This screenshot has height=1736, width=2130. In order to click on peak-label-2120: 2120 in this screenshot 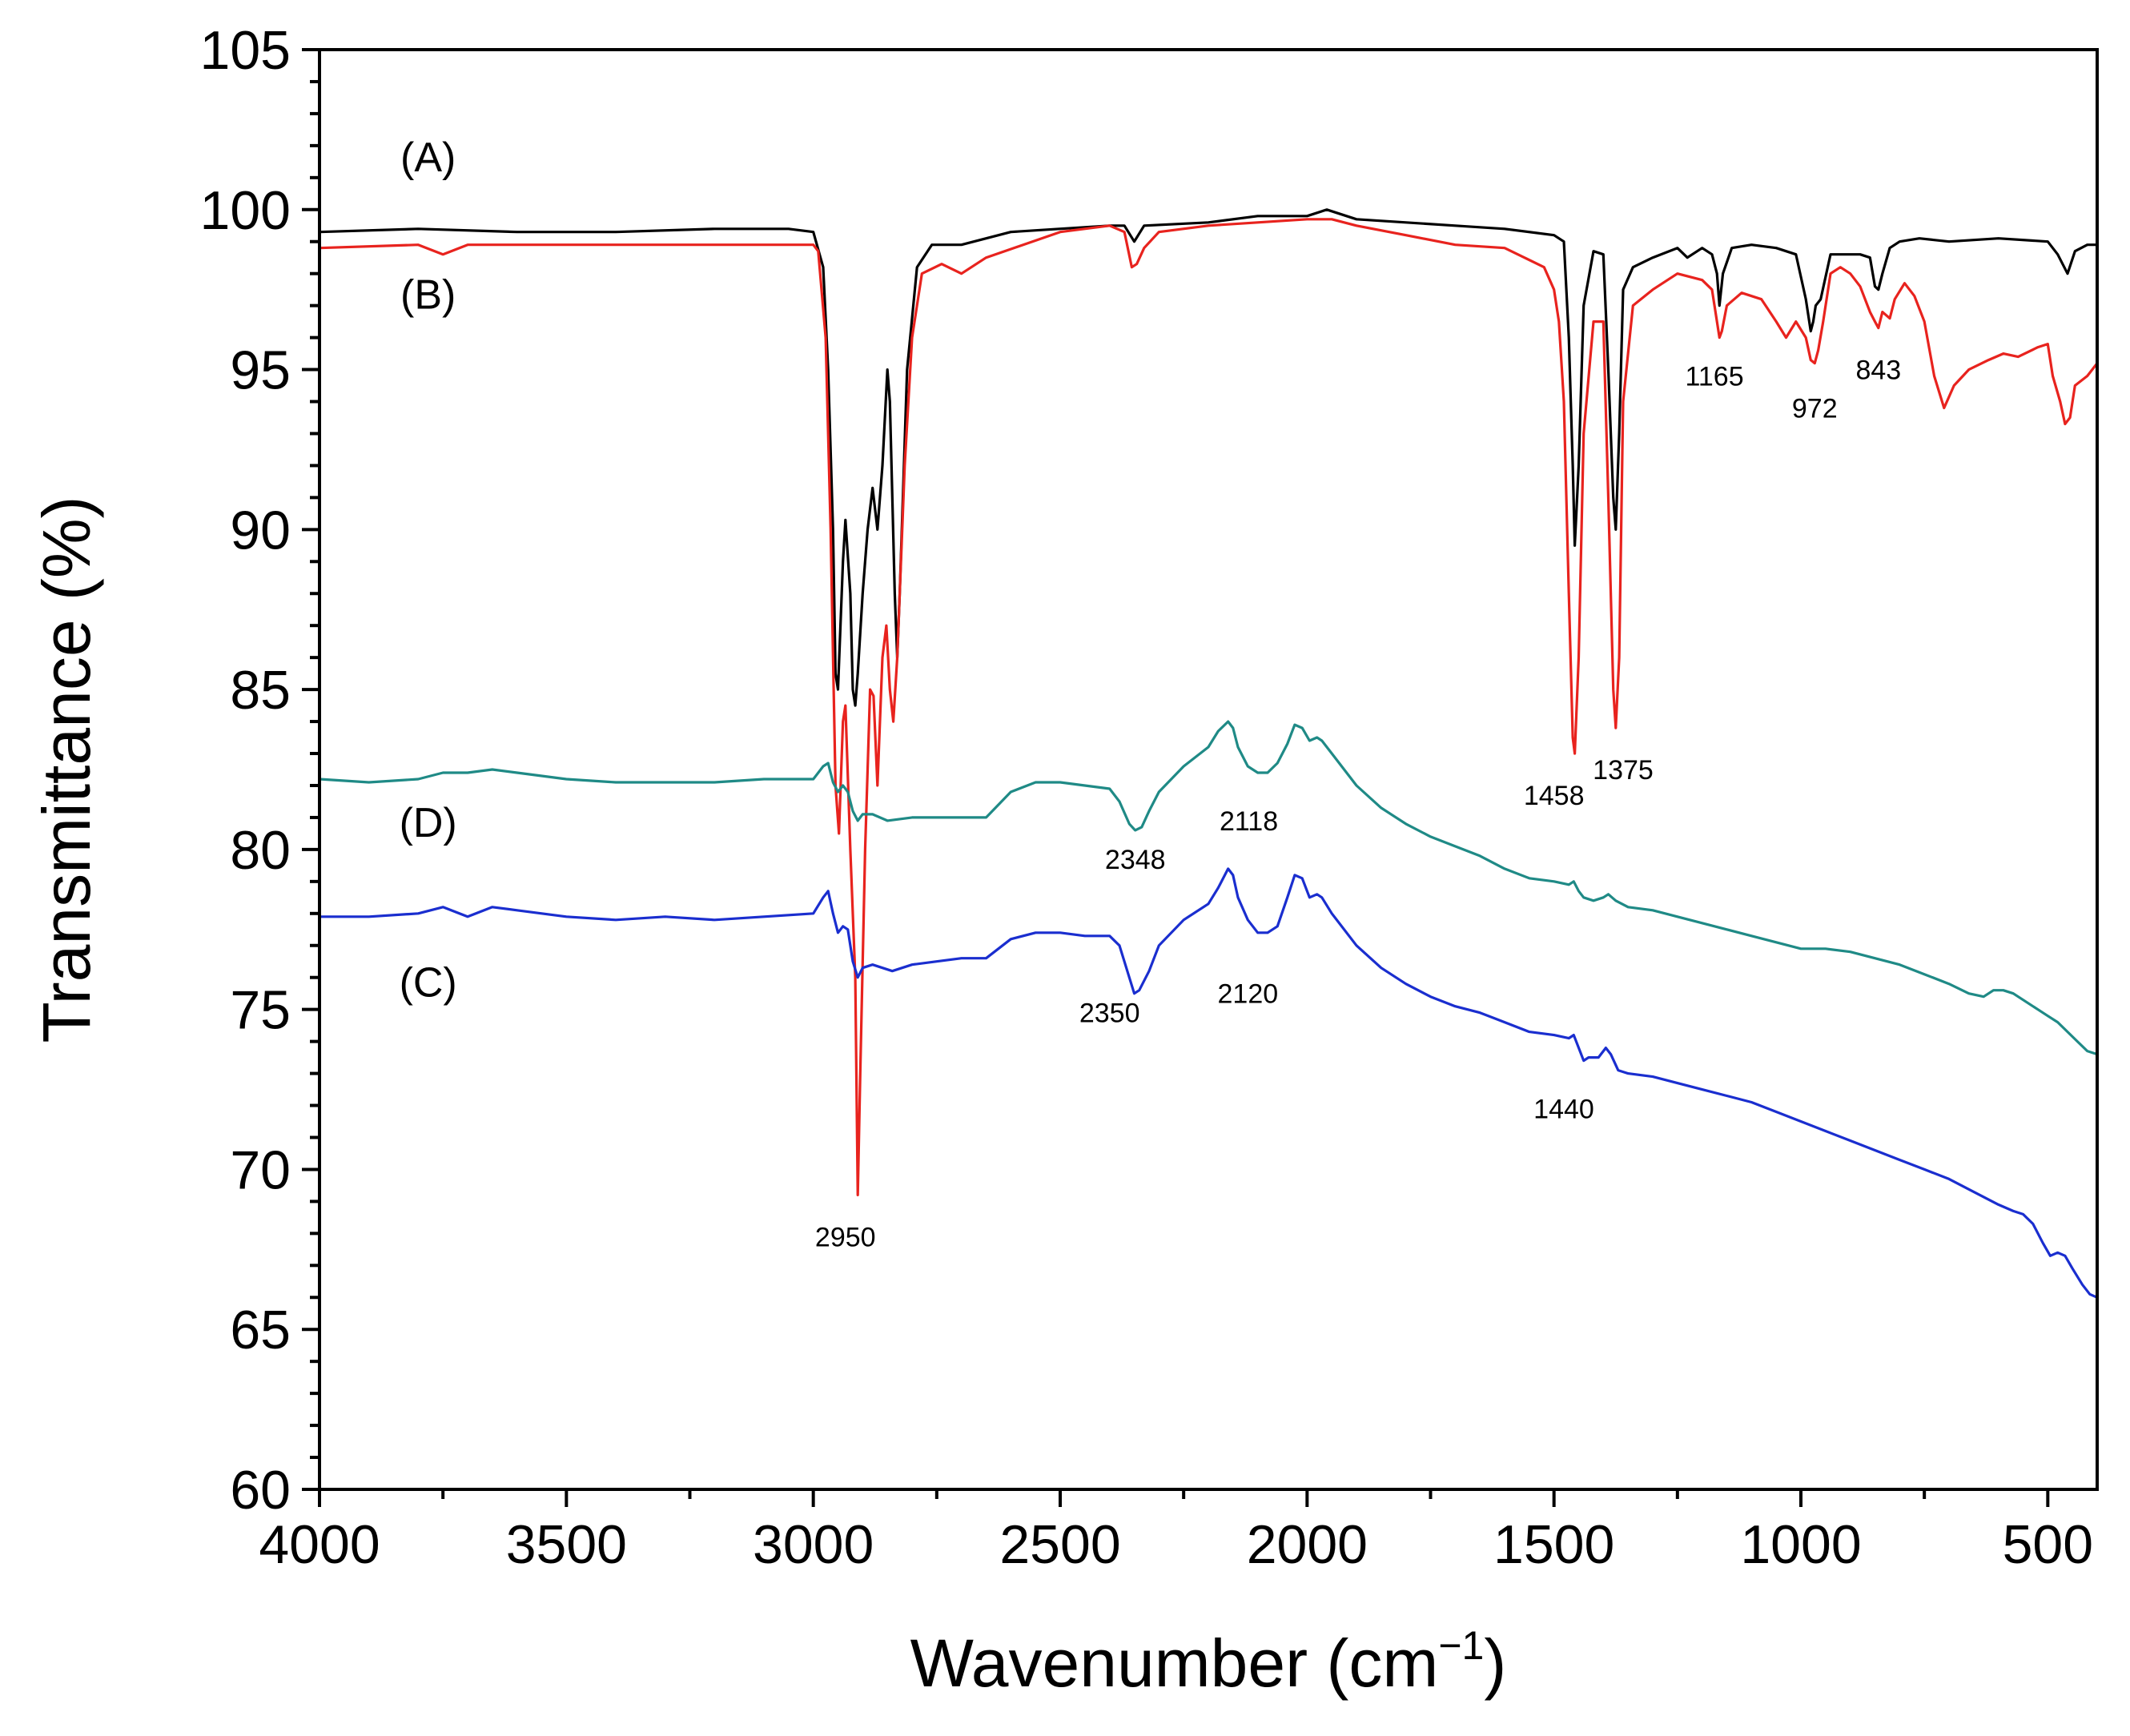, I will do `click(1248, 994)`.